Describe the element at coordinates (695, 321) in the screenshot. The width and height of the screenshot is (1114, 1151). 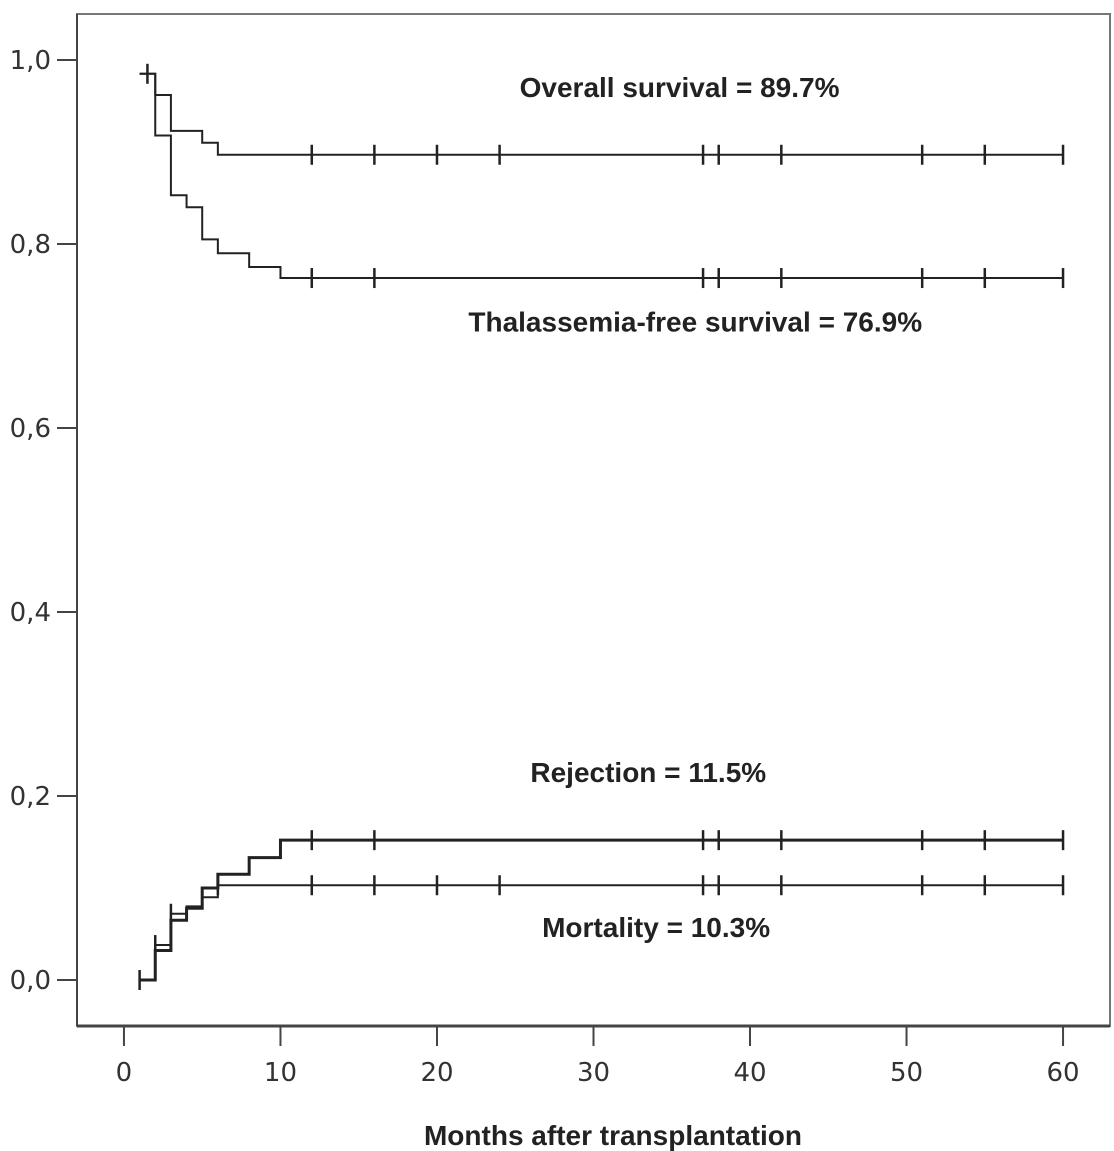
I see `annotation-label: Thalassemia-free survival = 76.9%` at that location.